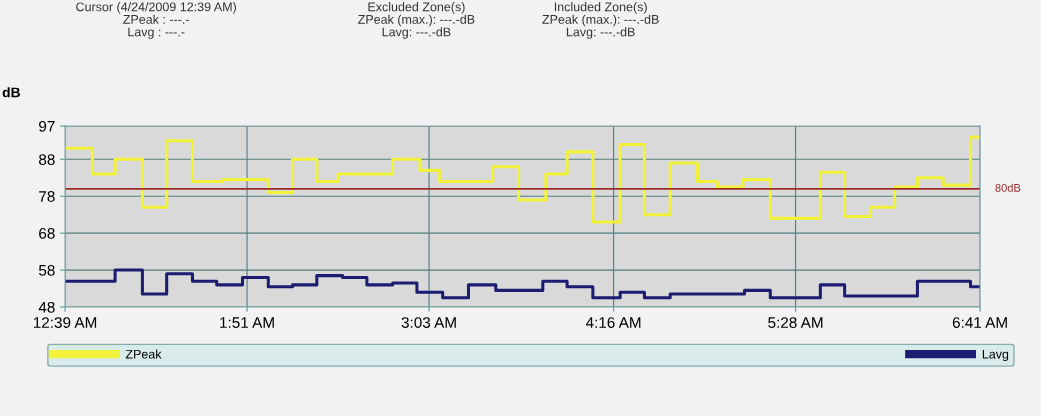 The image size is (1041, 416). I want to click on y-tick-label: 97, so click(47, 126).